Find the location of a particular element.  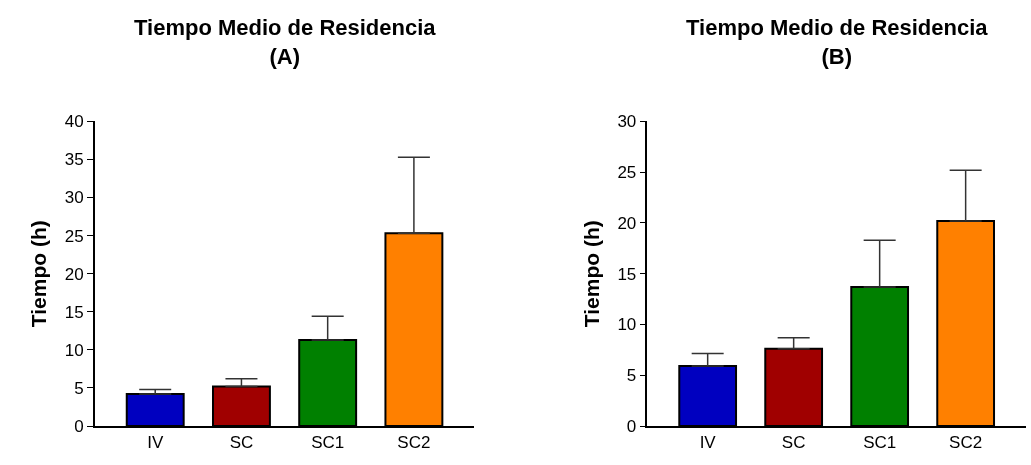

y-tick-label: 35 is located at coordinates (74, 160).